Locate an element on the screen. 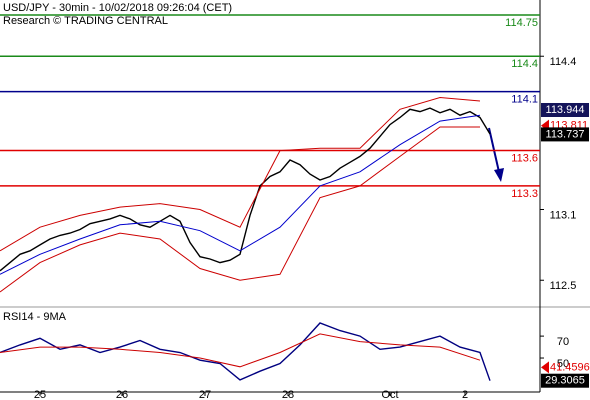 The image size is (590, 400). forecast-arrow-head is located at coordinates (499, 175).